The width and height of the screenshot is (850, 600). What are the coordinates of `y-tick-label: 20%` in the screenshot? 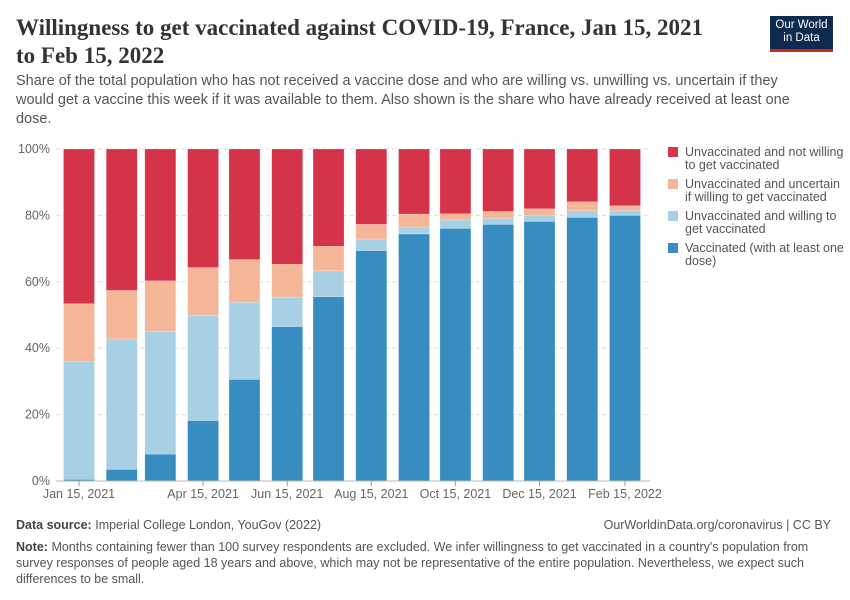 It's located at (37, 415).